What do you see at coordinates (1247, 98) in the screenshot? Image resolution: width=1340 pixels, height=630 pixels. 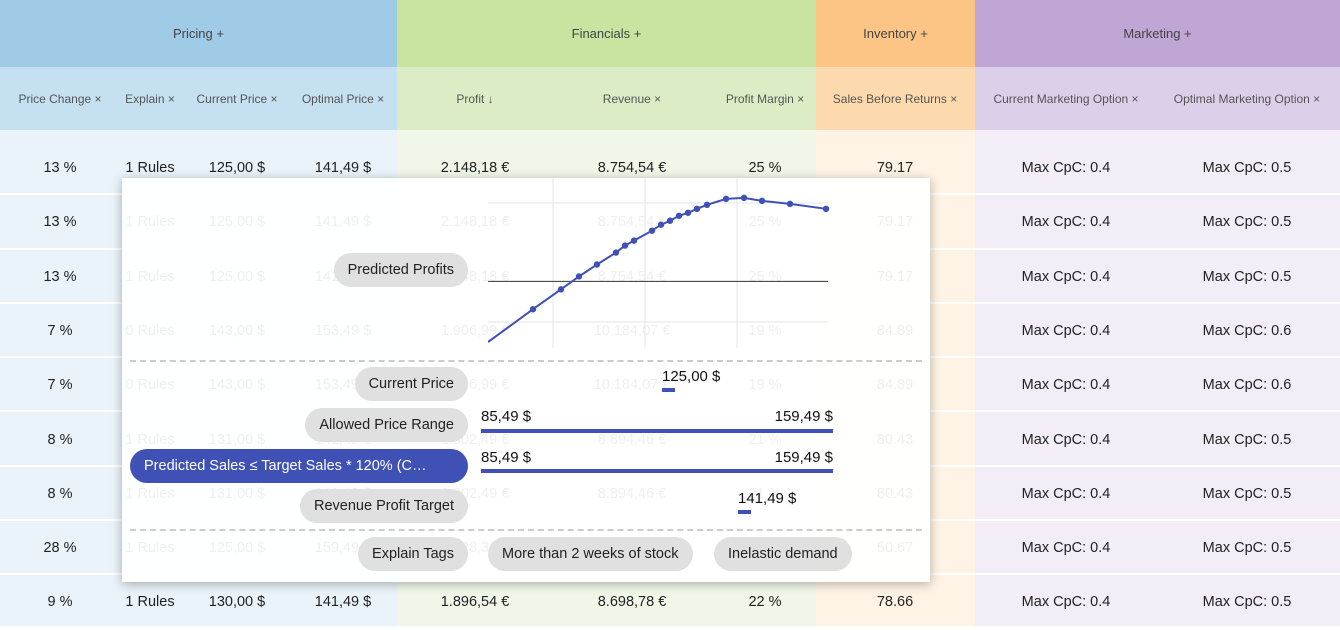 I see `column-header: Optimal Marketing Option ×` at bounding box center [1247, 98].